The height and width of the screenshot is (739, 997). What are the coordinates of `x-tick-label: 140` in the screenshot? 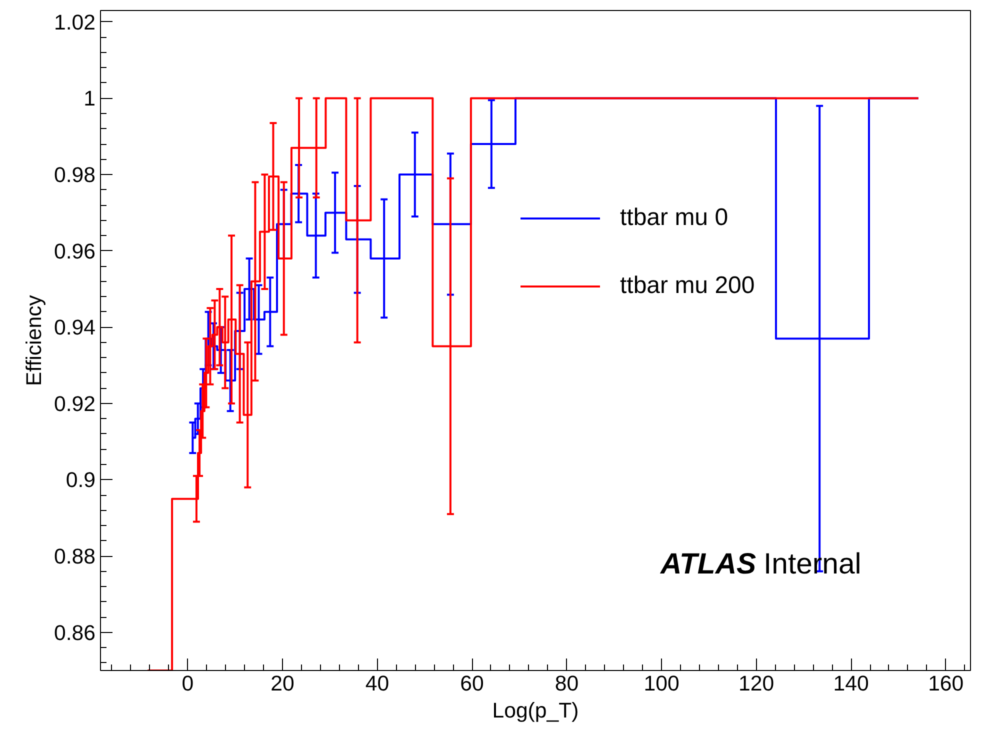 It's located at (851, 684).